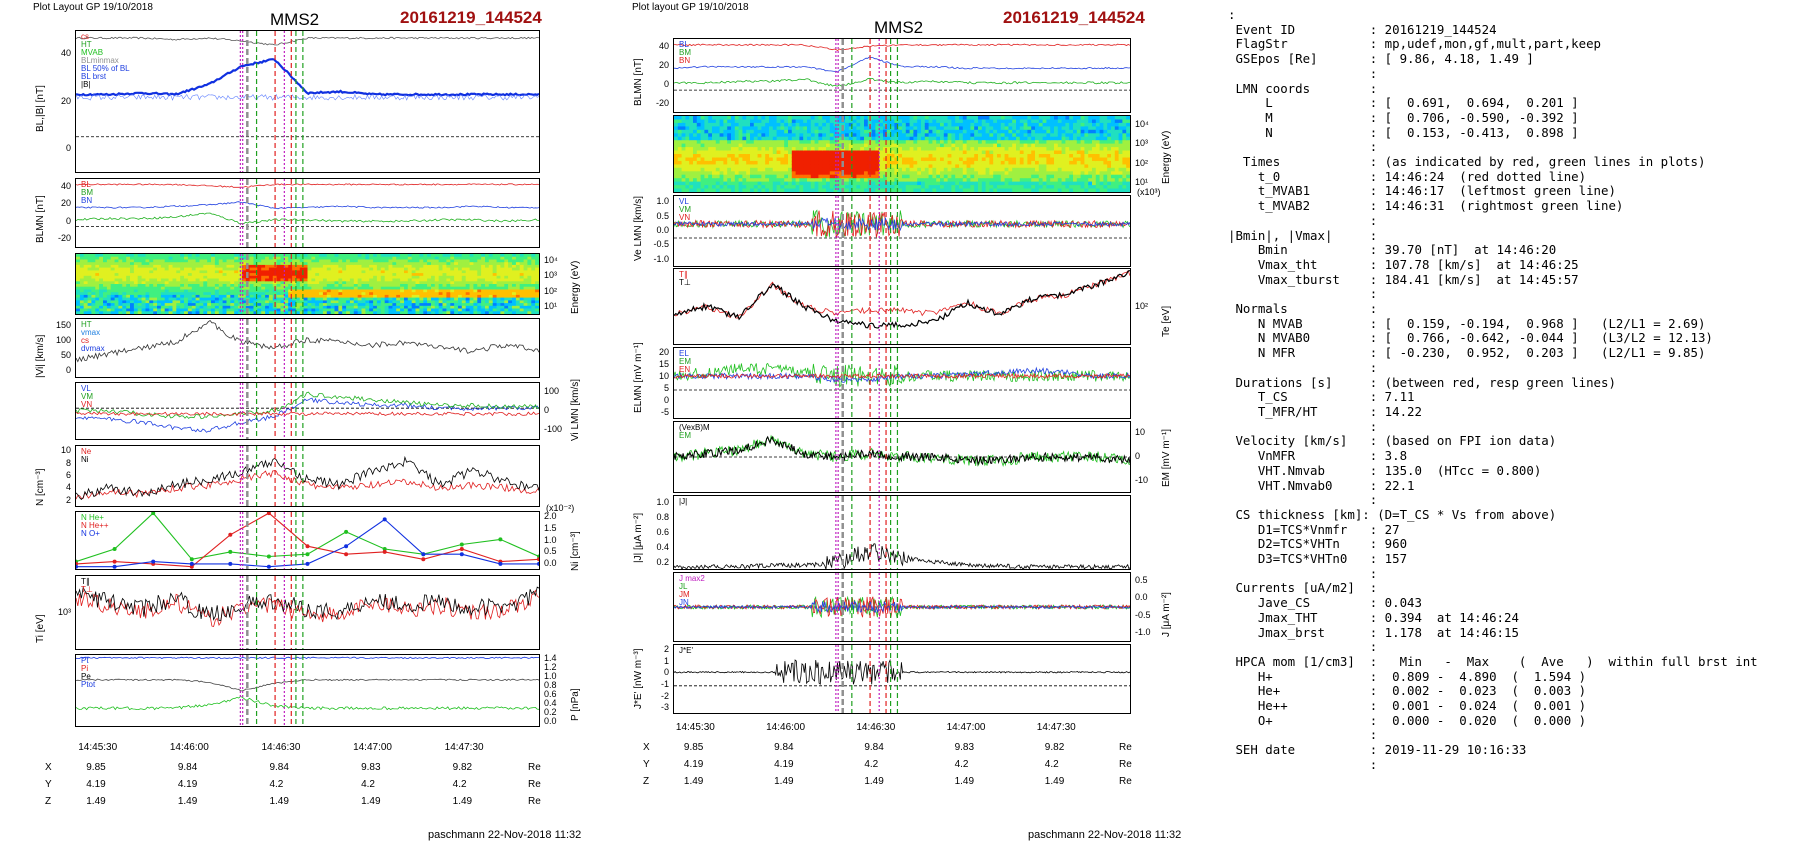 The width and height of the screenshot is (1804, 841). I want to click on legend-entry: BL brst, so click(94, 76).